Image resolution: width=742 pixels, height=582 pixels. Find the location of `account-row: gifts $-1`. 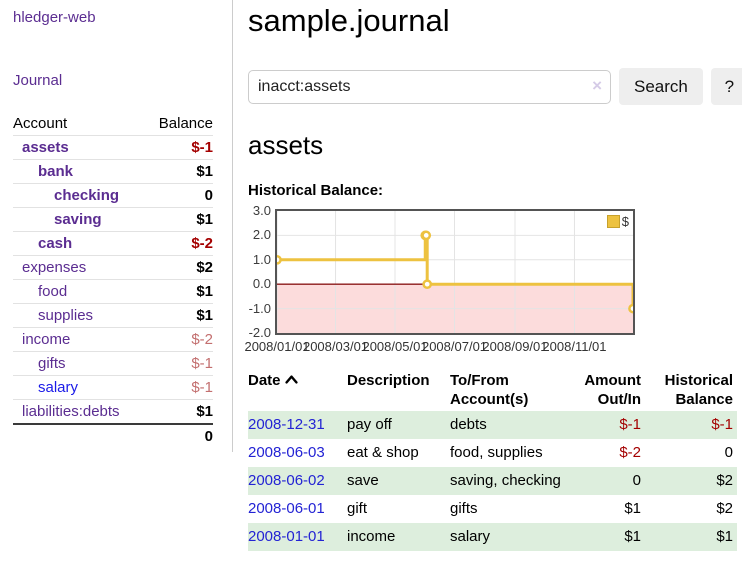

account-row: gifts $-1 is located at coordinates (113, 363).